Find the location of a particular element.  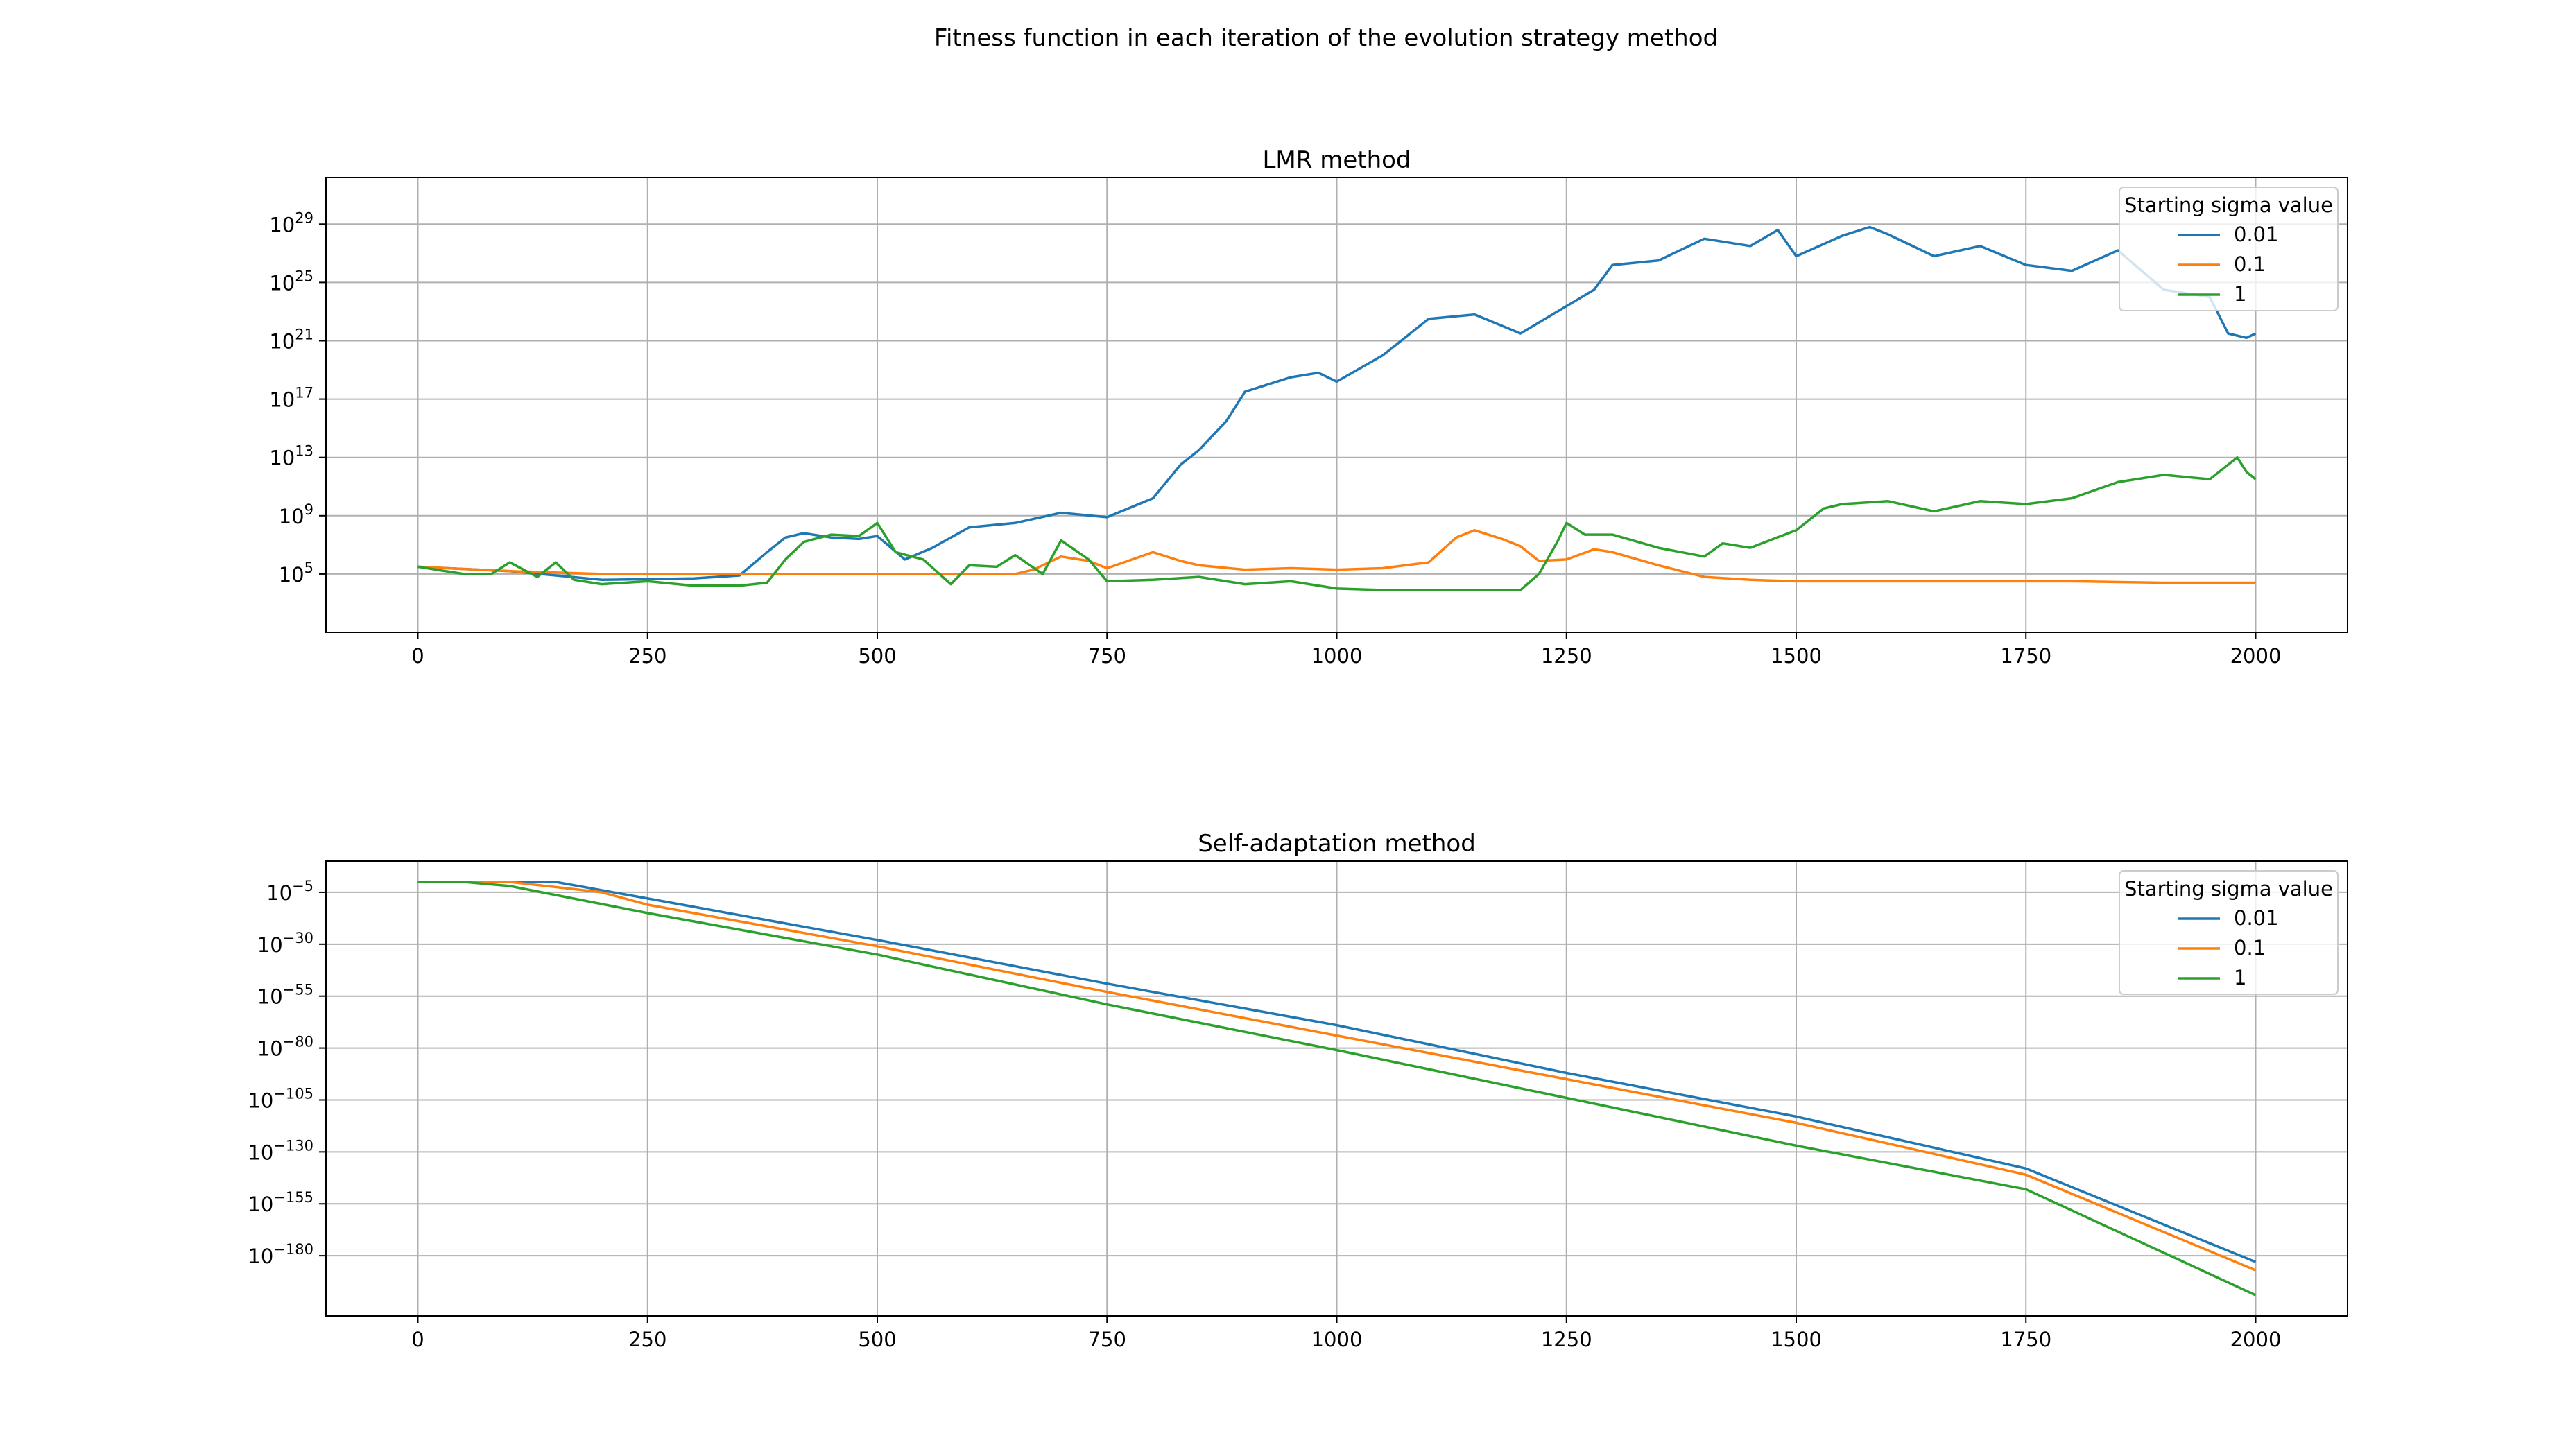

y-tick-label: 10¹³ is located at coordinates (291, 456).